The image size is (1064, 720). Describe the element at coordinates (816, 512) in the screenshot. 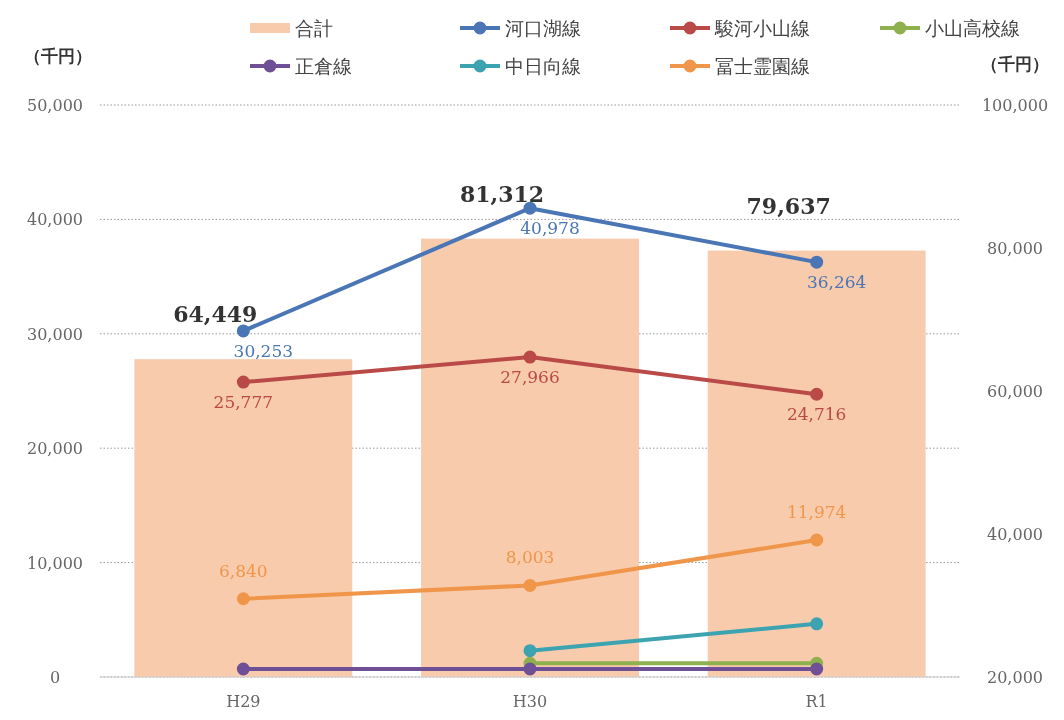

I see `data-label: 11,974` at that location.